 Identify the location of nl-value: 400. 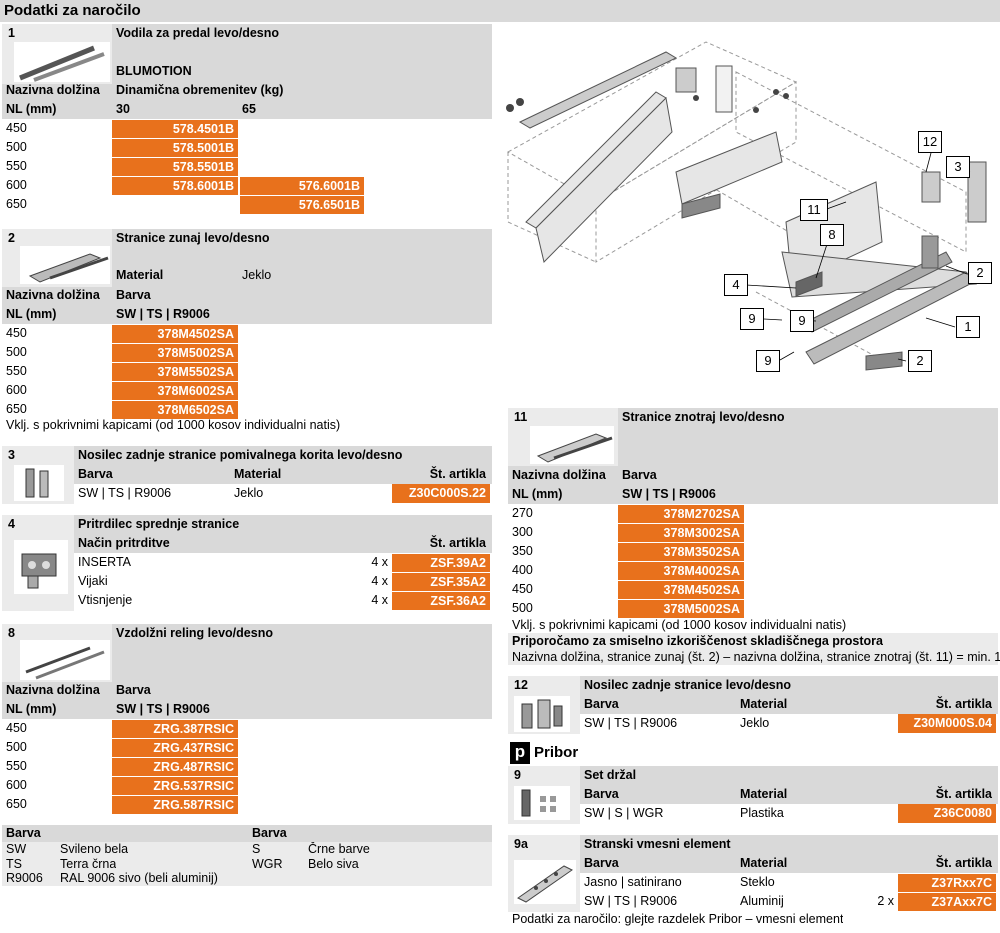
(522, 570).